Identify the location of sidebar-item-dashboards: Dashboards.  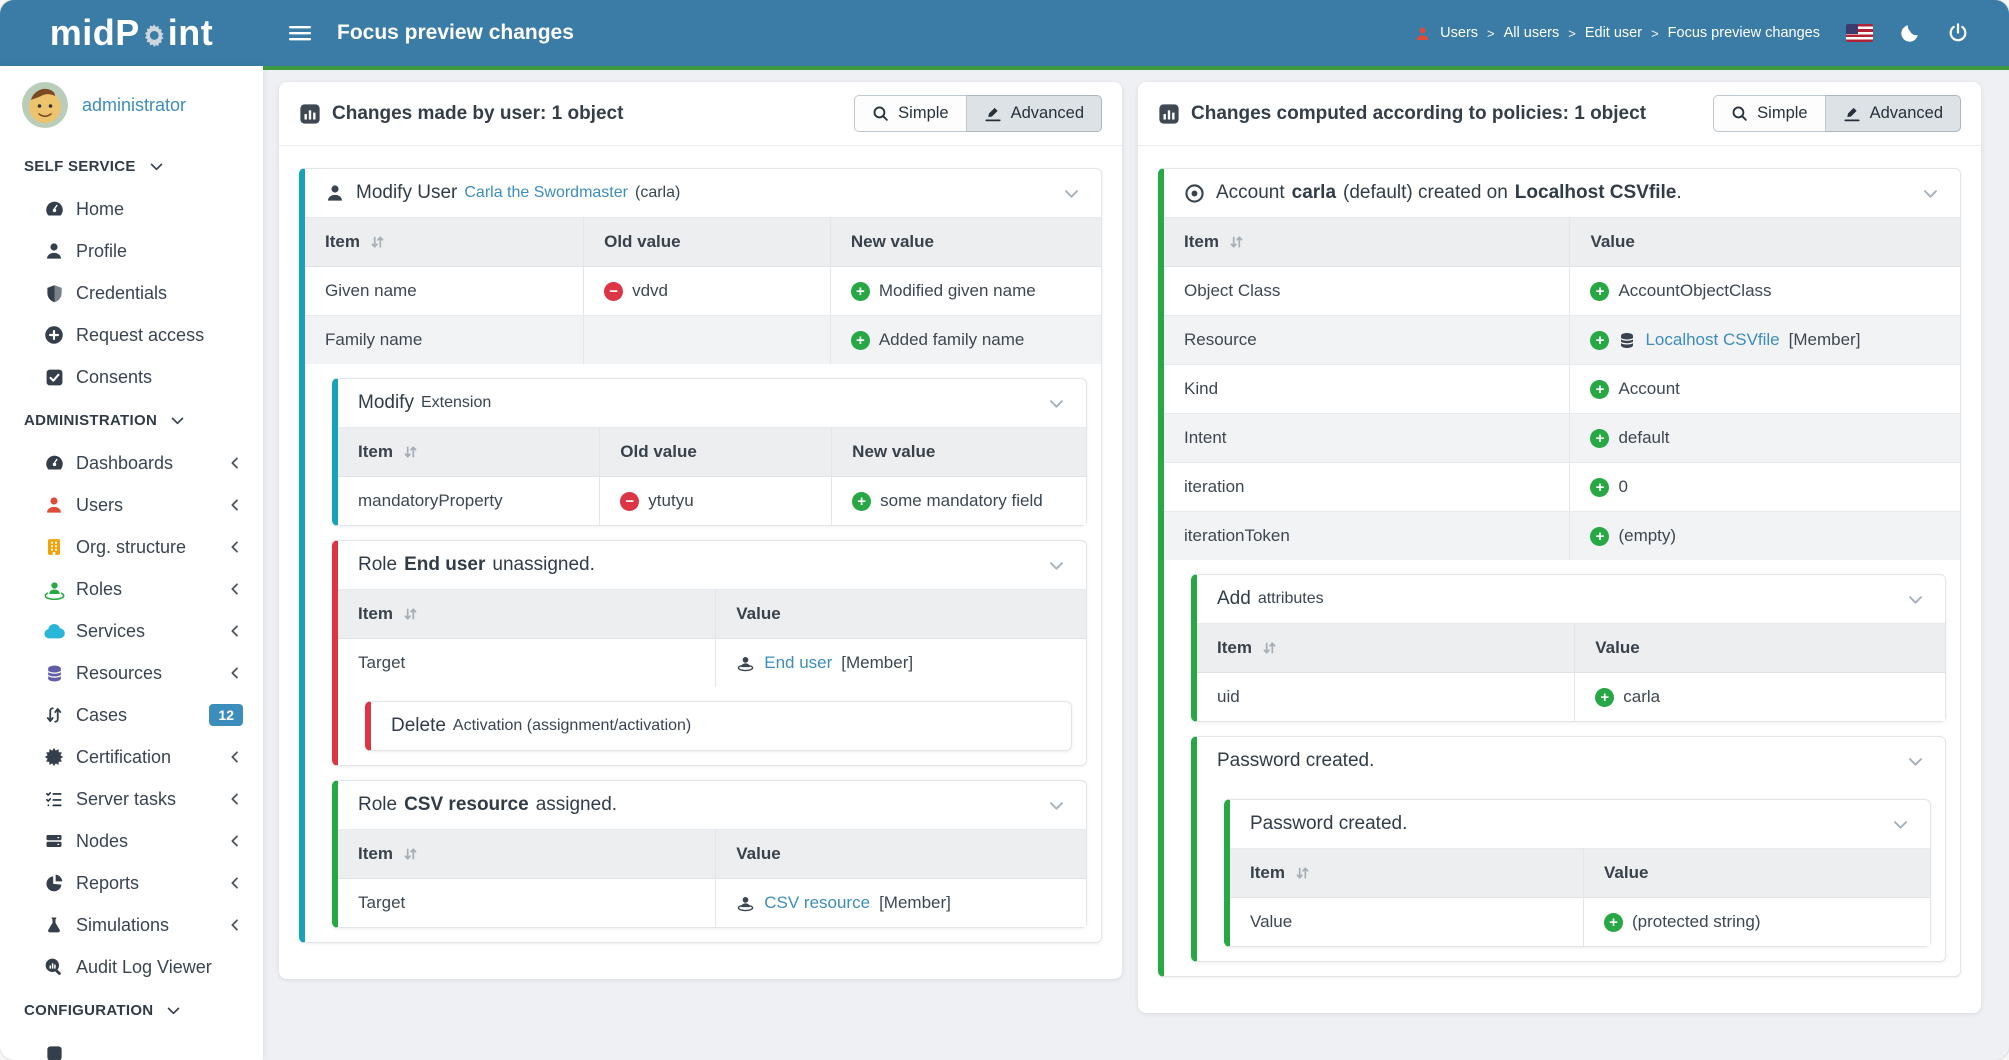
(131, 463).